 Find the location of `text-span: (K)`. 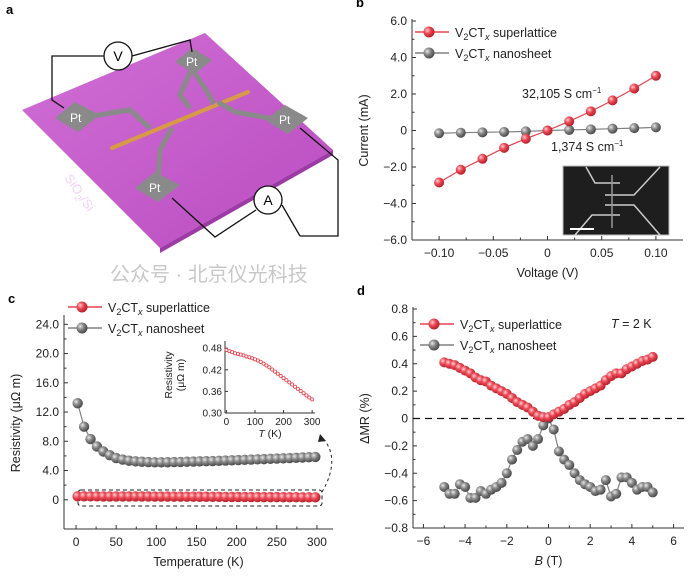

text-span: (K) is located at coordinates (273, 434).